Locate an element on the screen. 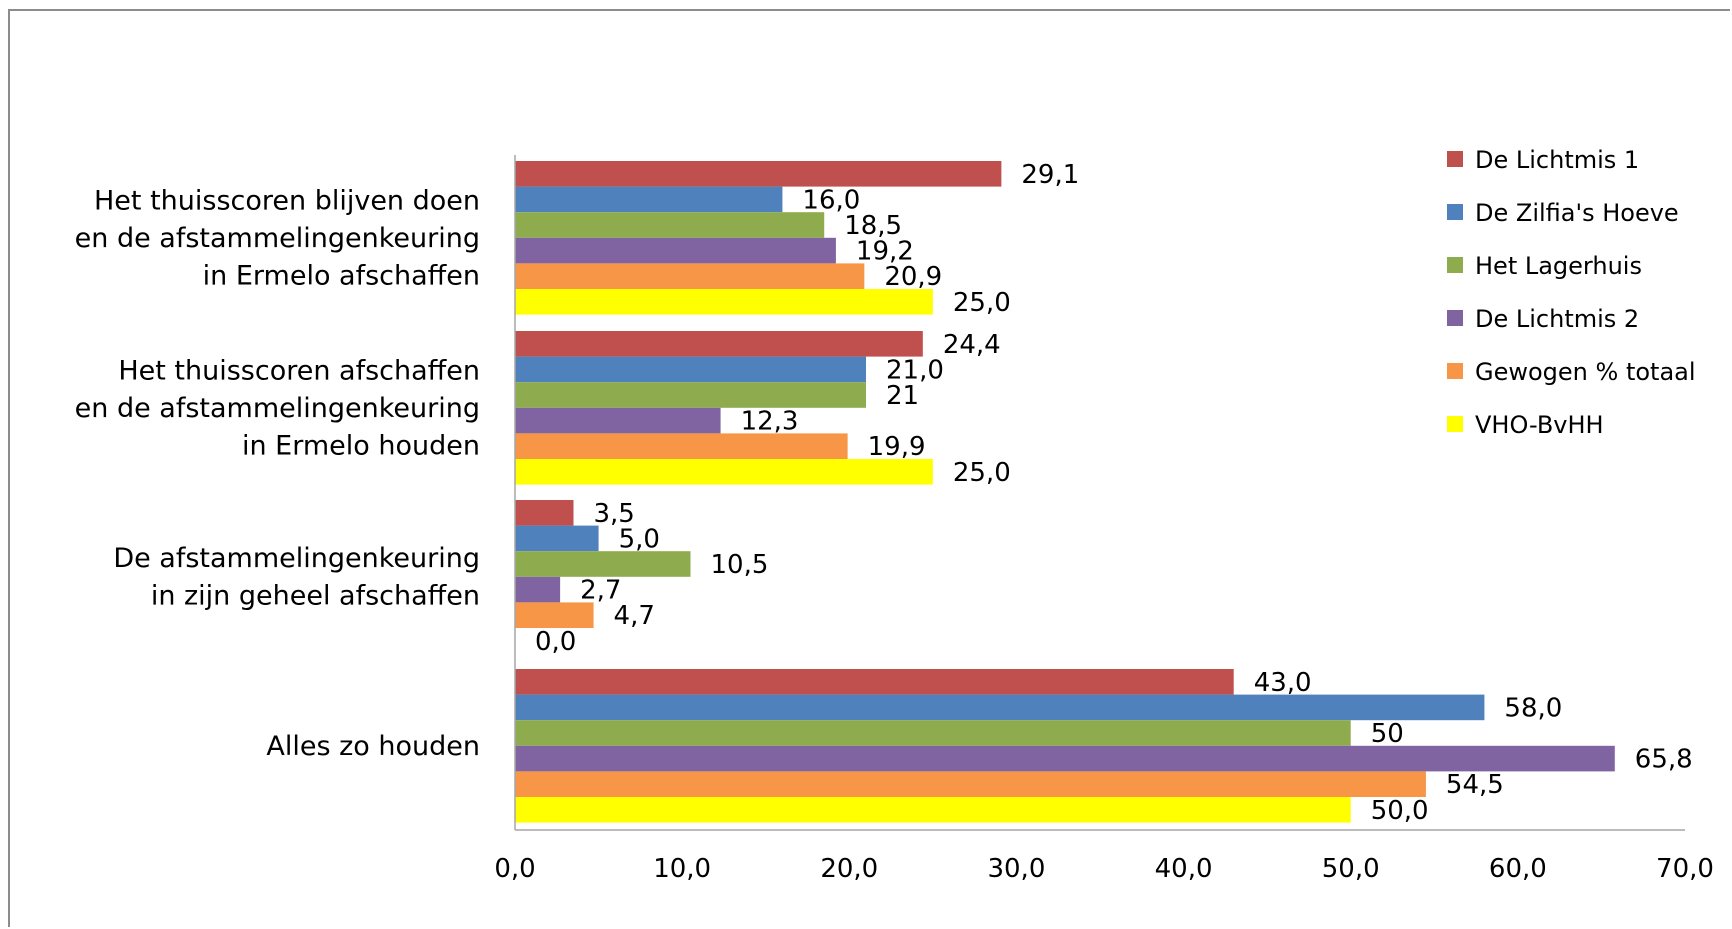 The width and height of the screenshot is (1732, 929). x-tick-label: 50,0 is located at coordinates (1351, 869).